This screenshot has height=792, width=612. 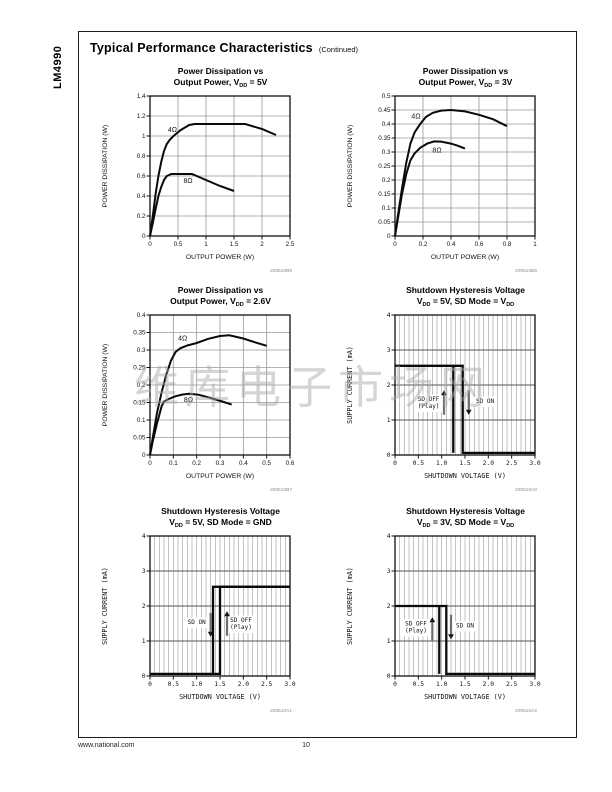 What do you see at coordinates (502, 82) in the screenshot?
I see `chart-title-text: = 3V` at bounding box center [502, 82].